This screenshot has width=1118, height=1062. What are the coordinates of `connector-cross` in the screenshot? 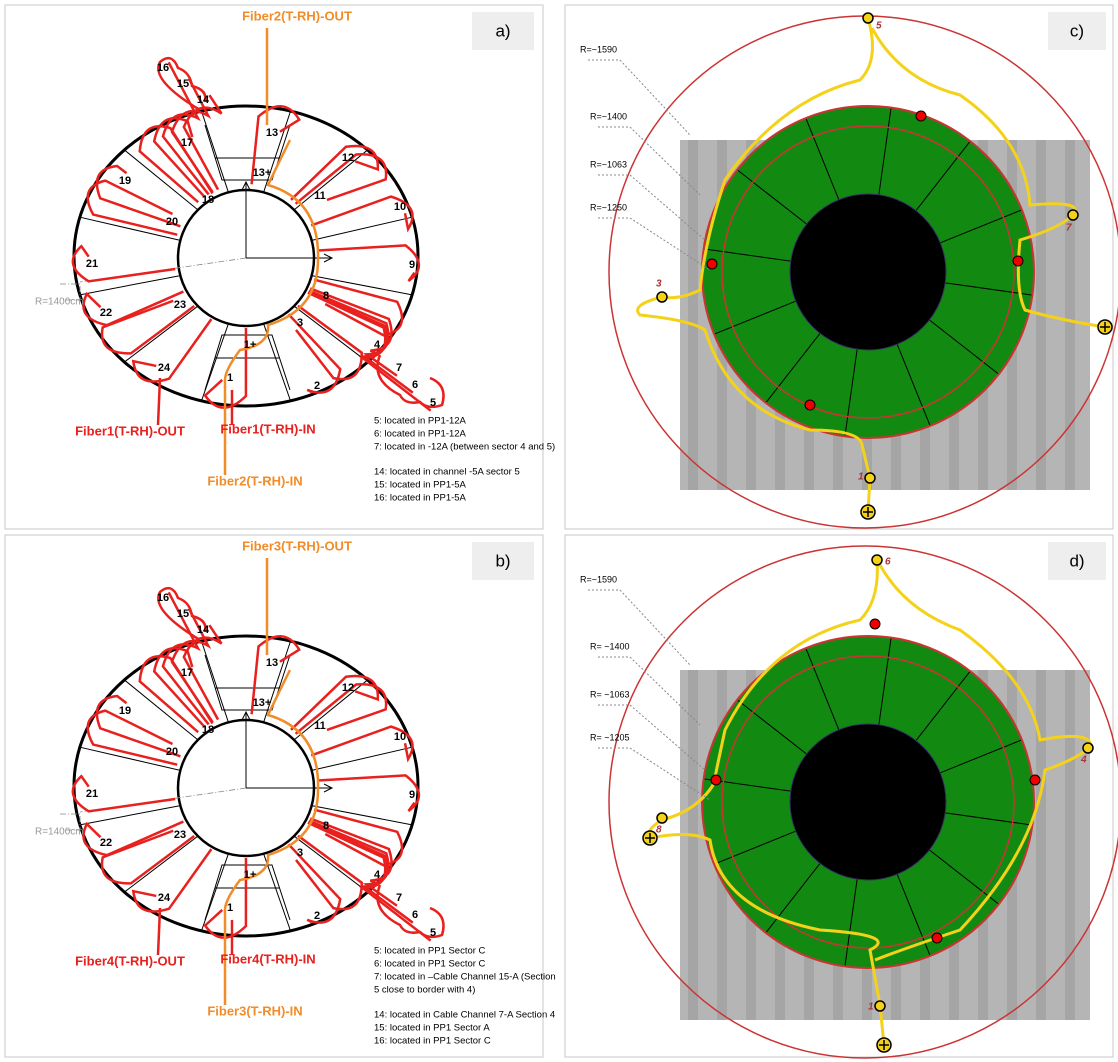 It's located at (650, 838).